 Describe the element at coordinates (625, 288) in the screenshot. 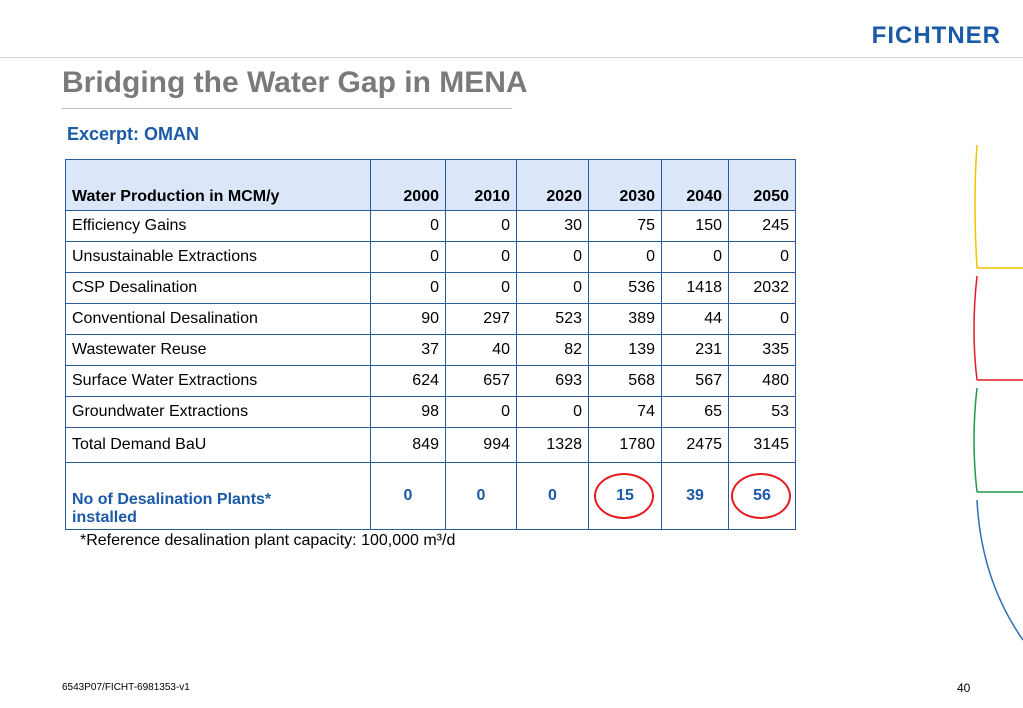

I see `table-cell: 536` at that location.